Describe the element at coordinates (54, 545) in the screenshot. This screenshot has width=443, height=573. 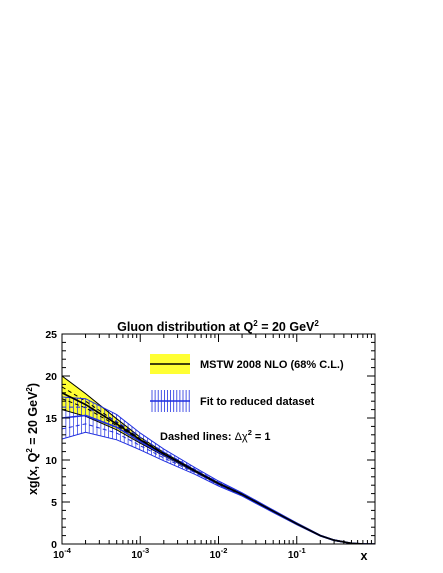
I see `y-tick-label: 0` at that location.